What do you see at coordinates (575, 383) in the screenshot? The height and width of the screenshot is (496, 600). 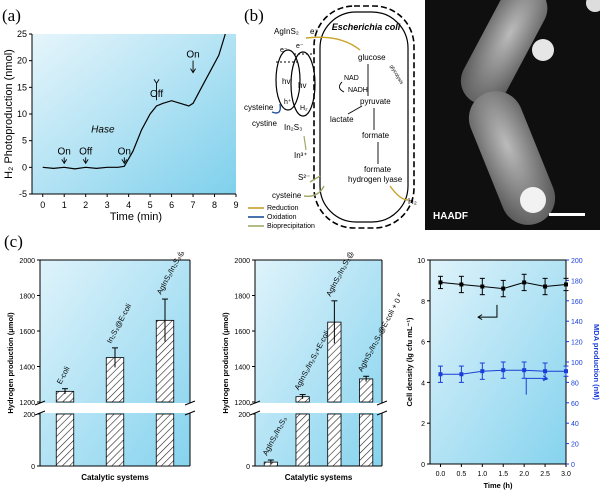 I see `y2-tick-label: 80` at bounding box center [575, 383].